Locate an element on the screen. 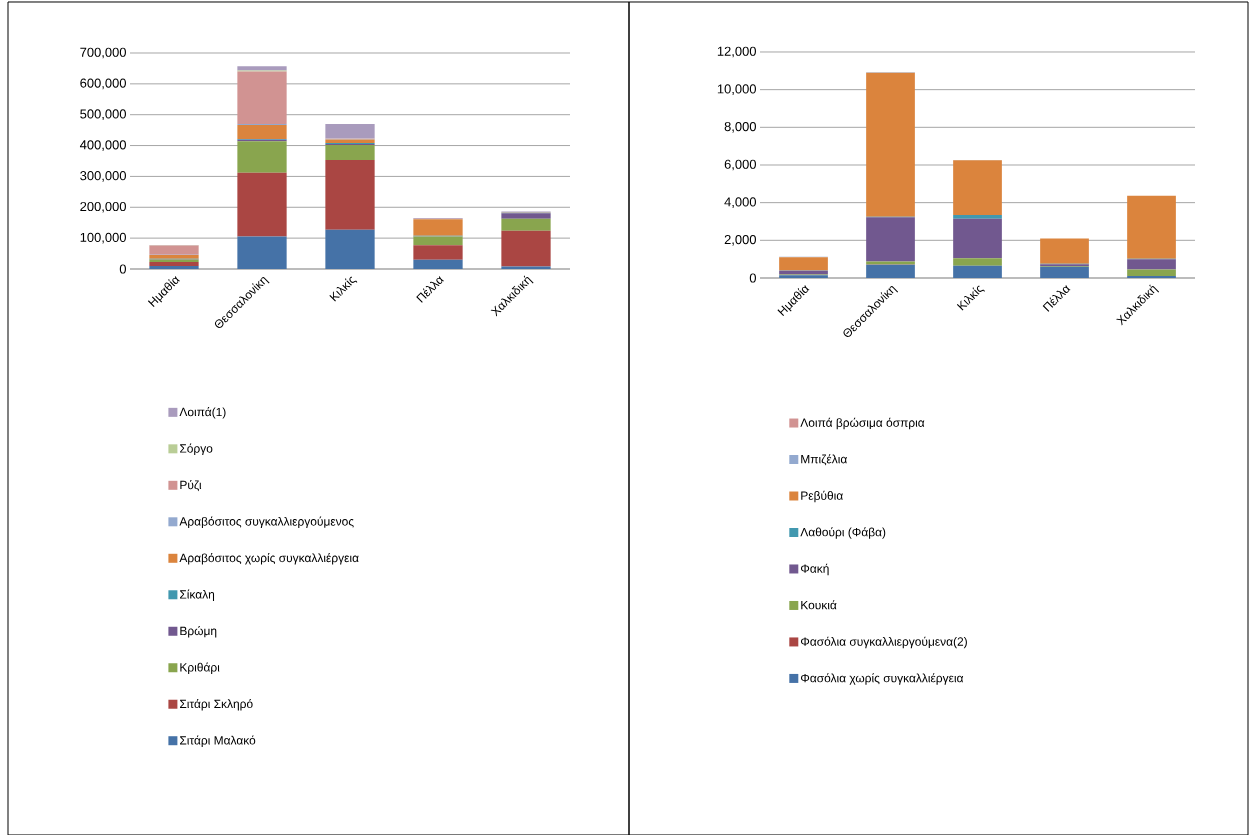  y-tick-label: 4,000 is located at coordinates (740, 202).